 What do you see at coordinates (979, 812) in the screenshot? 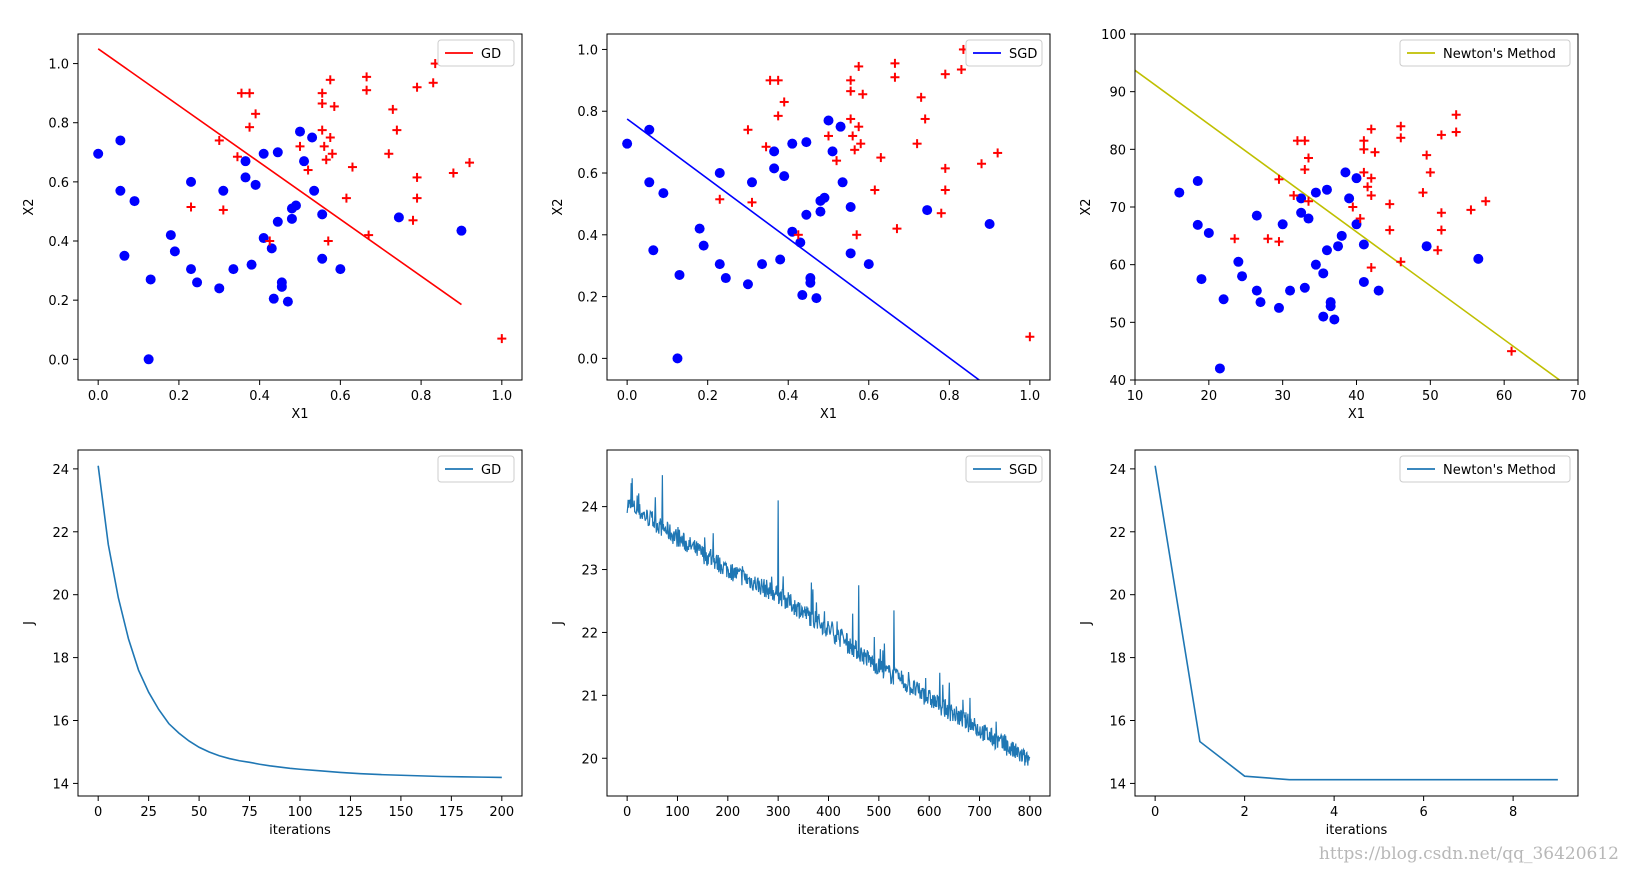
I see `x-tick-label: 700` at bounding box center [979, 812].